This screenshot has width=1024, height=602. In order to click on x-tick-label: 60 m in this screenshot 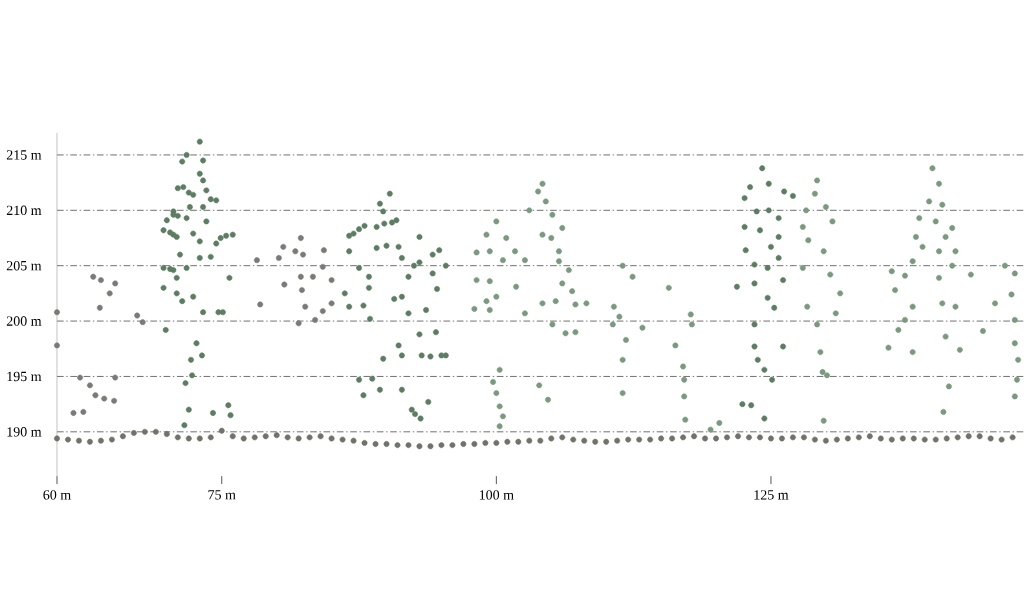, I will do `click(57, 495)`.